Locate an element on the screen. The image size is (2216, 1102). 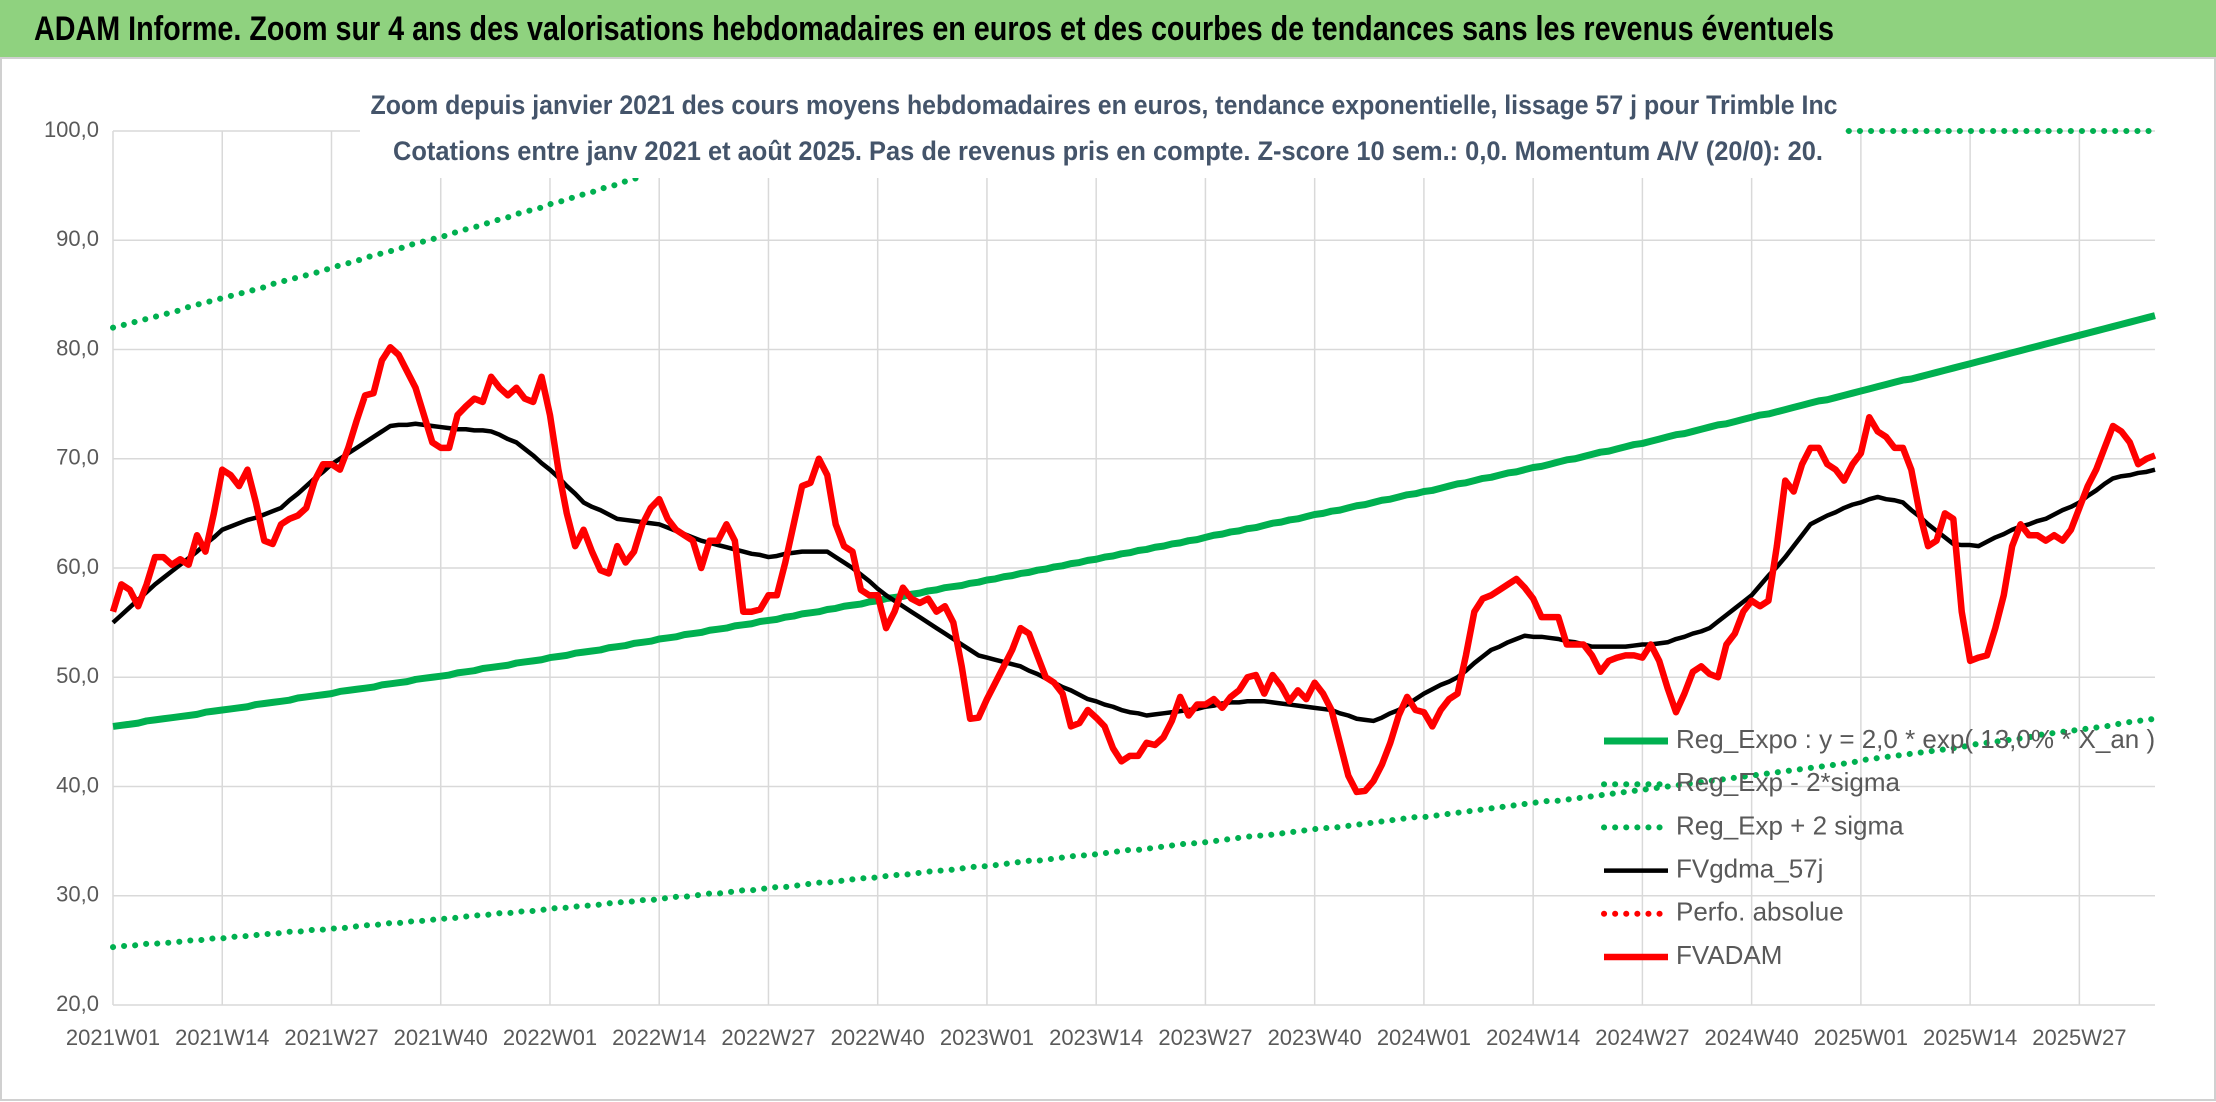
x-tick-label: 2021W01 is located at coordinates (113, 1037).